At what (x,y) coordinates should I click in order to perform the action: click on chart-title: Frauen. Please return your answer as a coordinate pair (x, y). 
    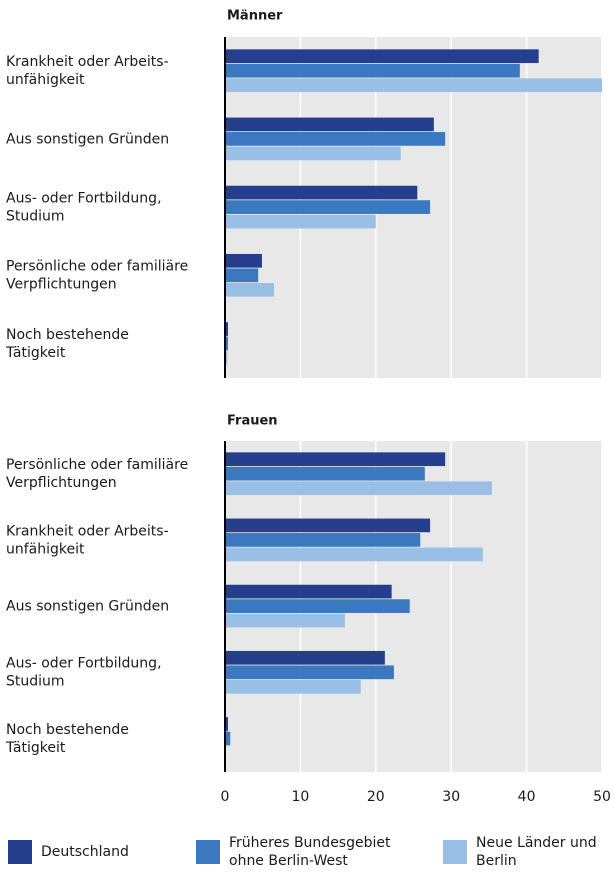
    Looking at the image, I should click on (252, 421).